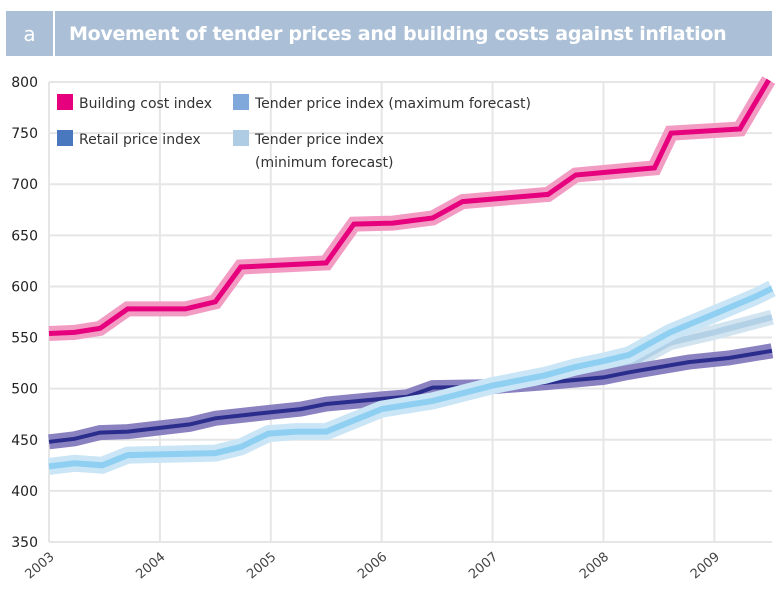 This screenshot has width=782, height=598. Describe the element at coordinates (392, 104) in the screenshot. I see `legend-label: Tender price index (maximum forecast)` at that location.